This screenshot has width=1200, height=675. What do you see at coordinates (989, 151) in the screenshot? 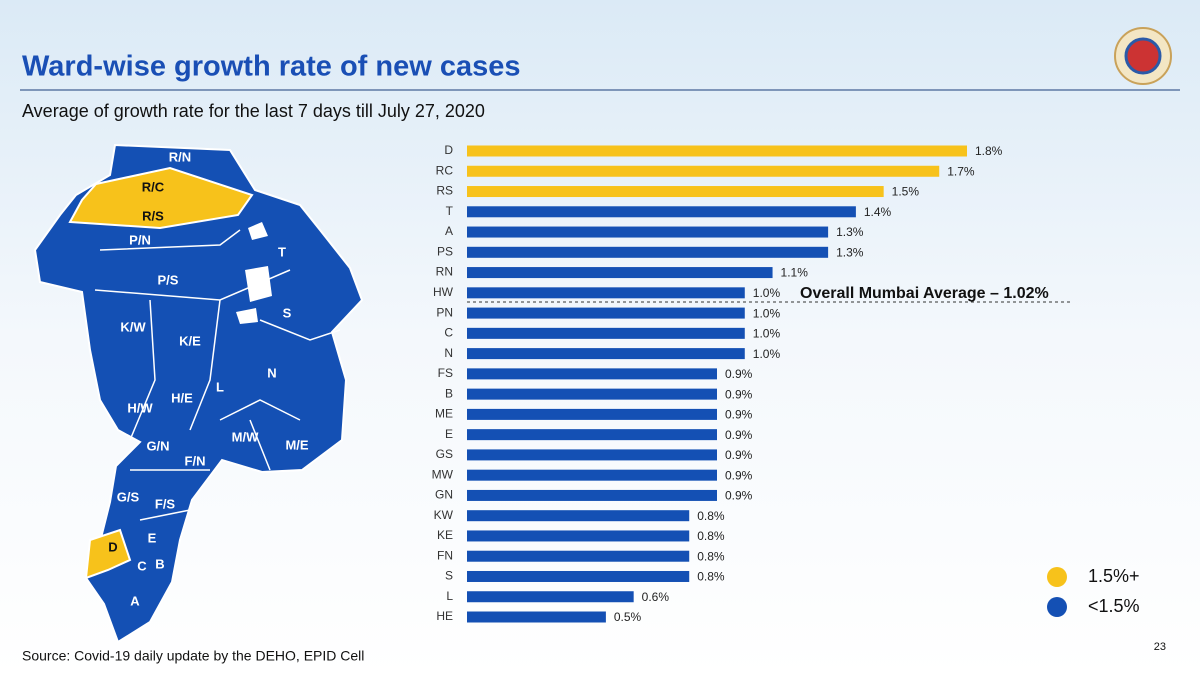
I see `value-label: 1.8%` at bounding box center [989, 151].